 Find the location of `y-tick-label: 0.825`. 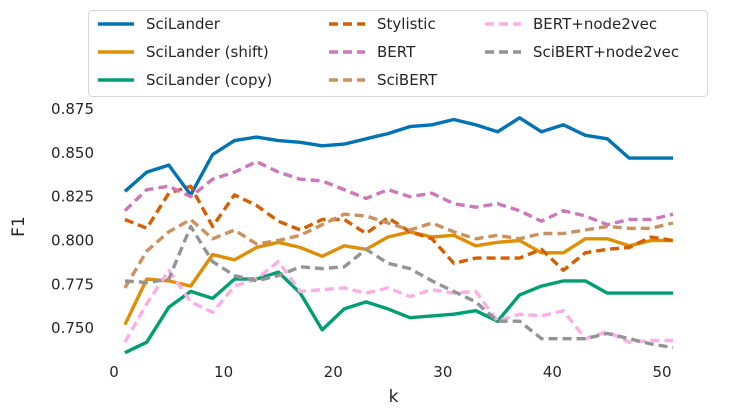

y-tick-label: 0.825 is located at coordinates (72, 197).